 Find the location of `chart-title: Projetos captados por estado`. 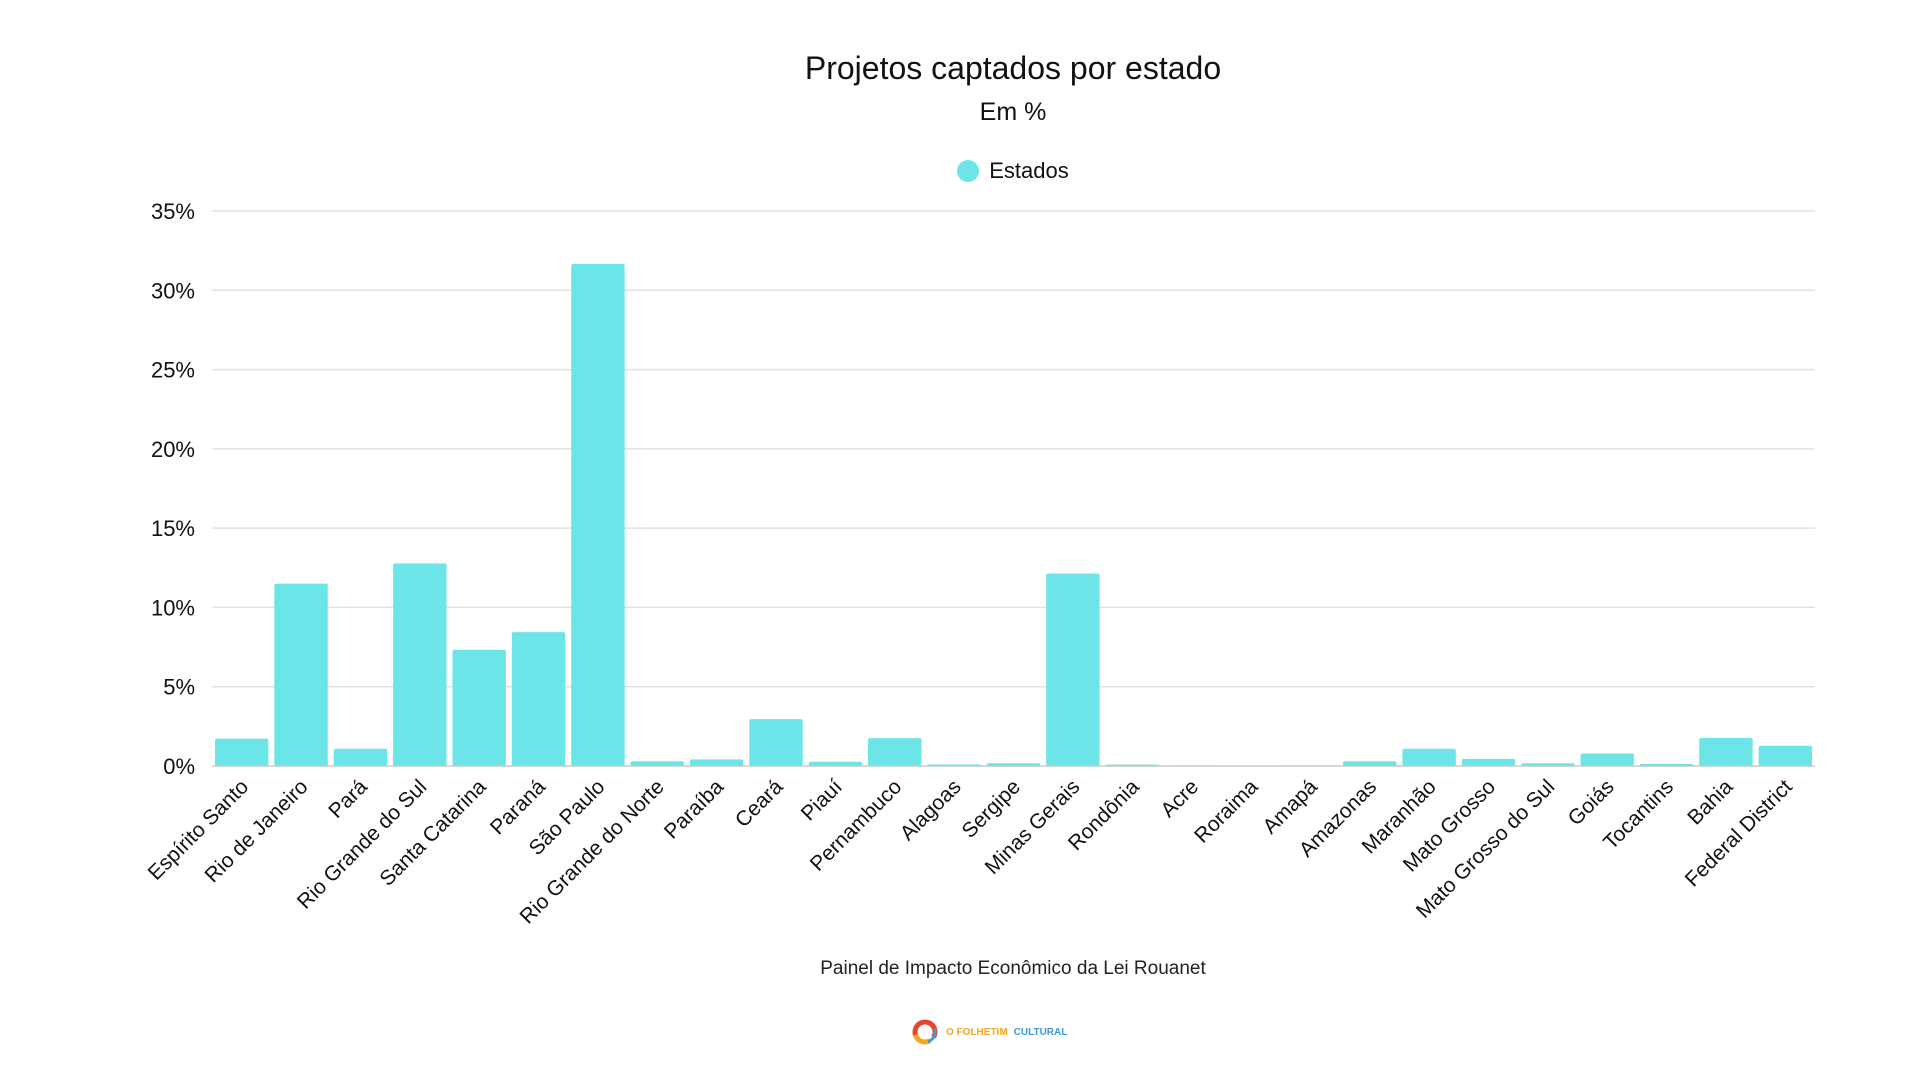

chart-title: Projetos captados por estado is located at coordinates (1013, 68).